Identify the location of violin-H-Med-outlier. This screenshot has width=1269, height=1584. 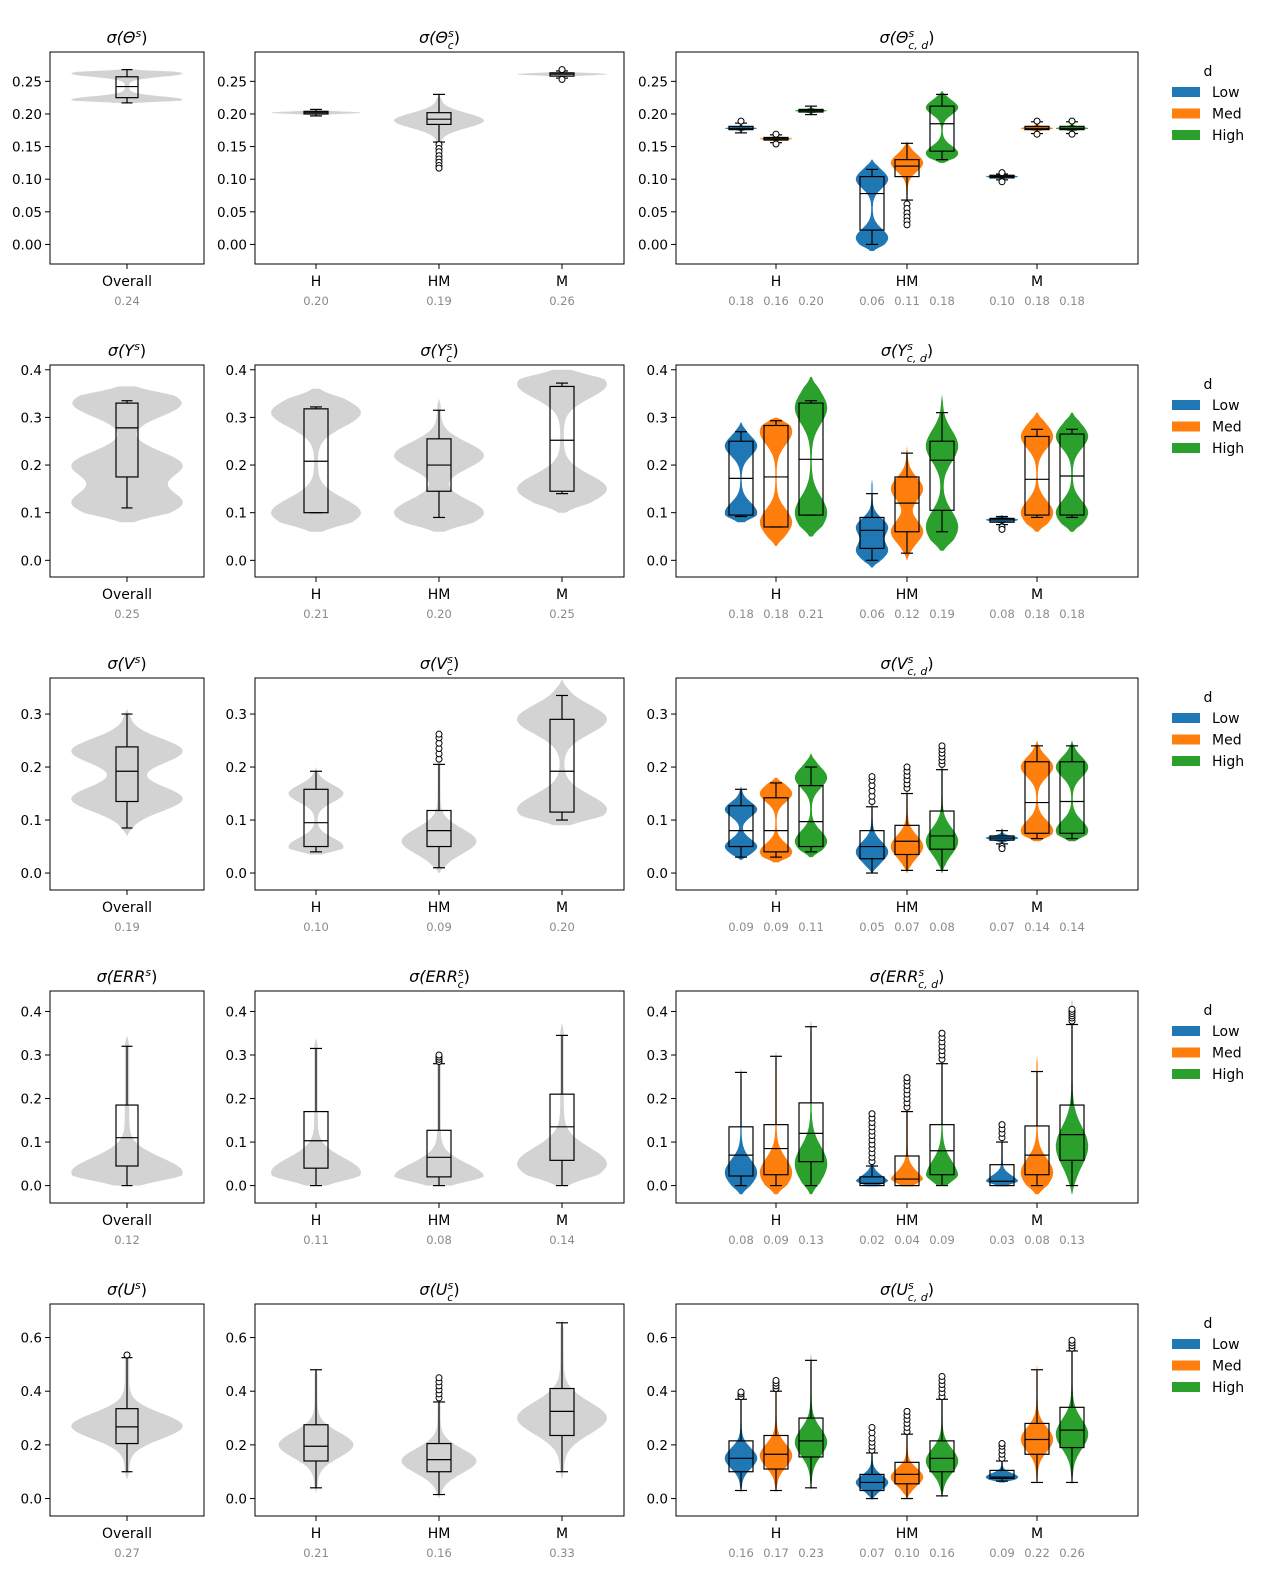
(776, 134).